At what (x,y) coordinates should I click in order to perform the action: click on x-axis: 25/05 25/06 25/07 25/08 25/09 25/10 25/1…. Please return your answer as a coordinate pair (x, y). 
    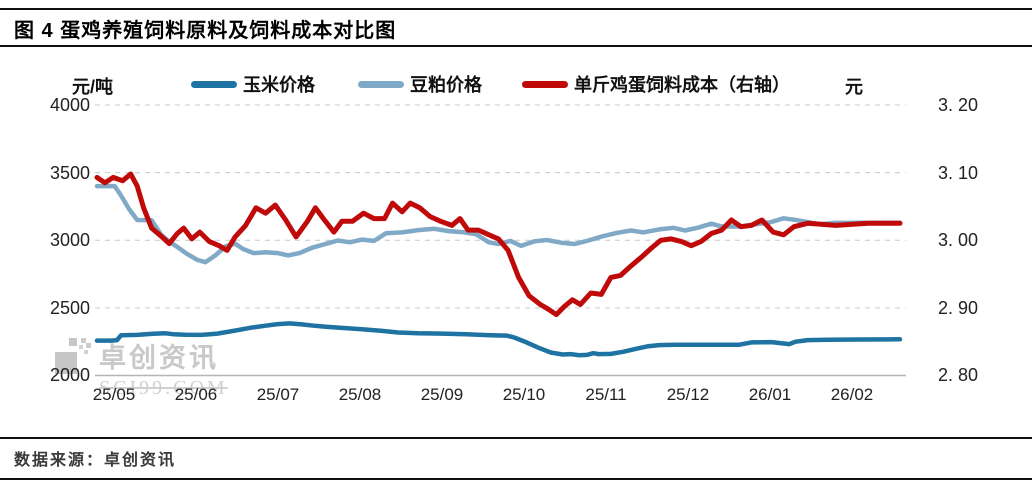
    Looking at the image, I should click on (483, 395).